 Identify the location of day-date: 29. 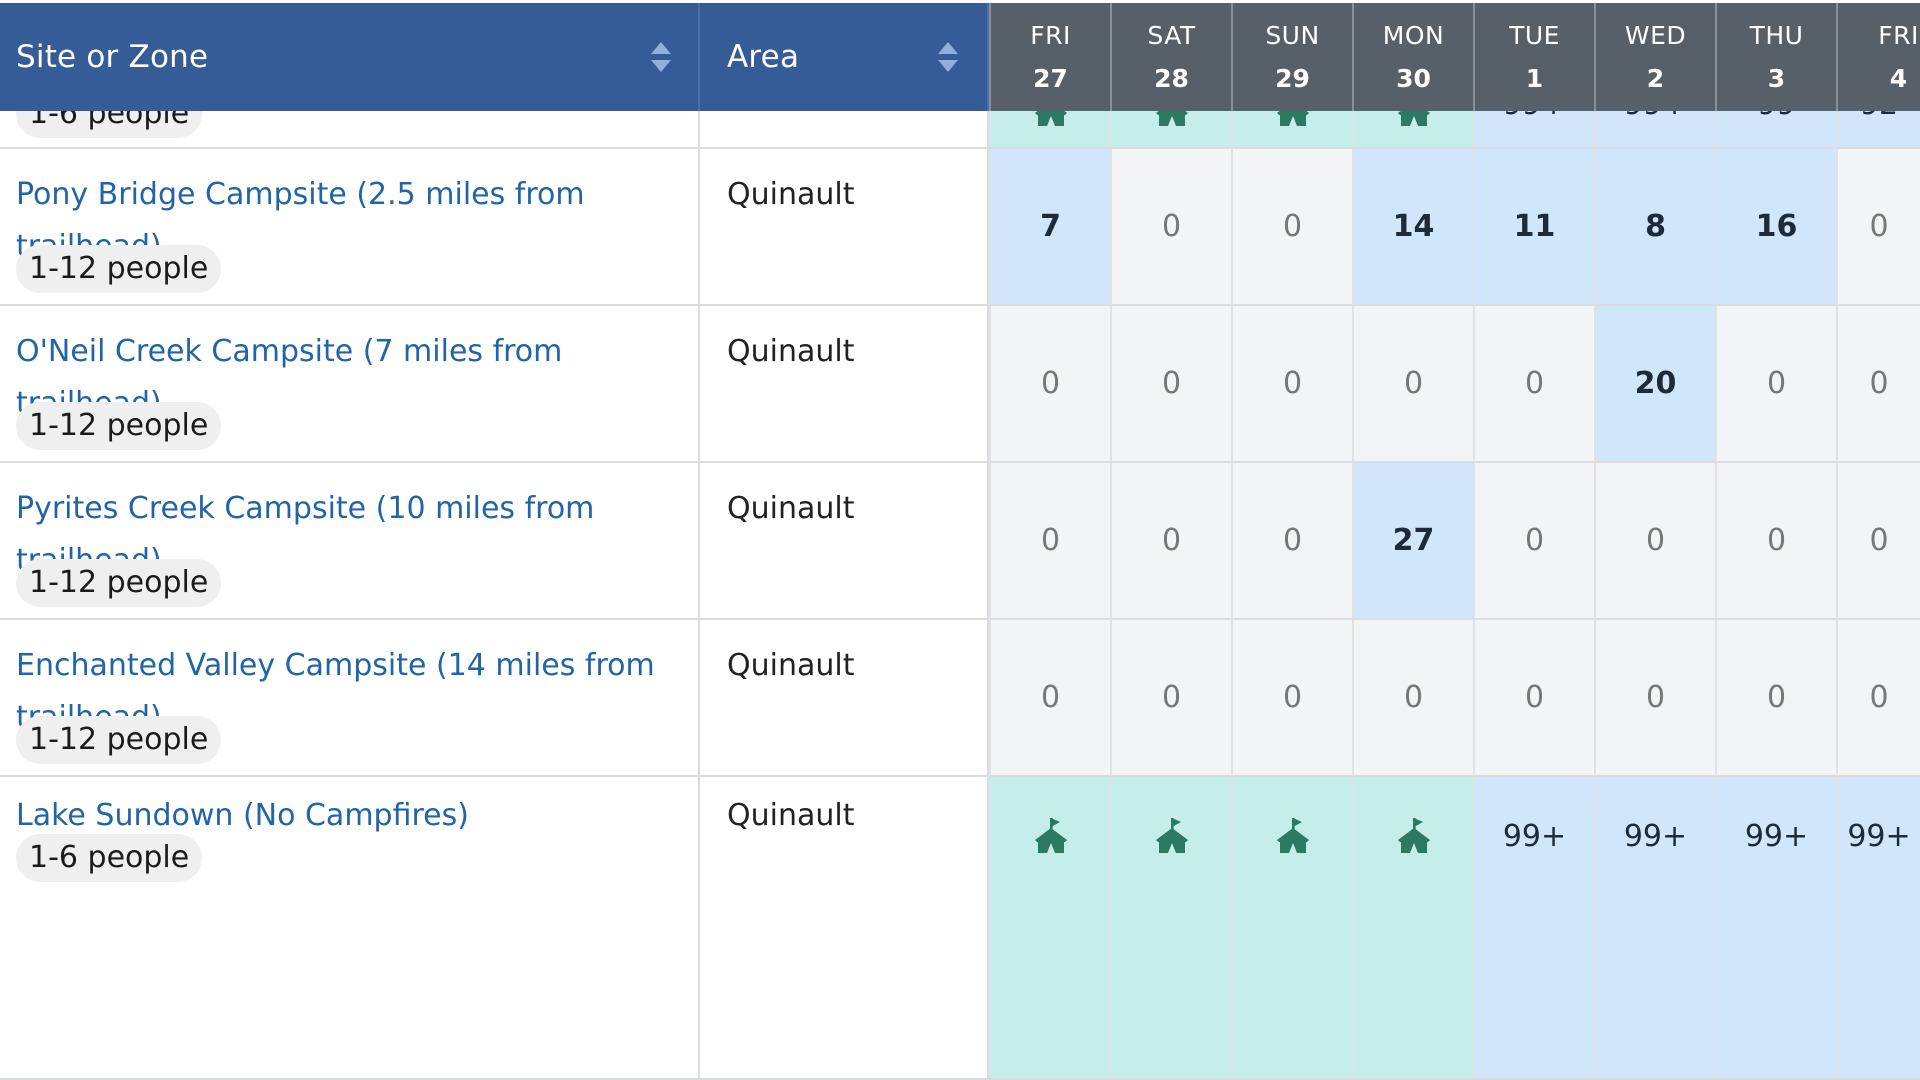
(1292, 78).